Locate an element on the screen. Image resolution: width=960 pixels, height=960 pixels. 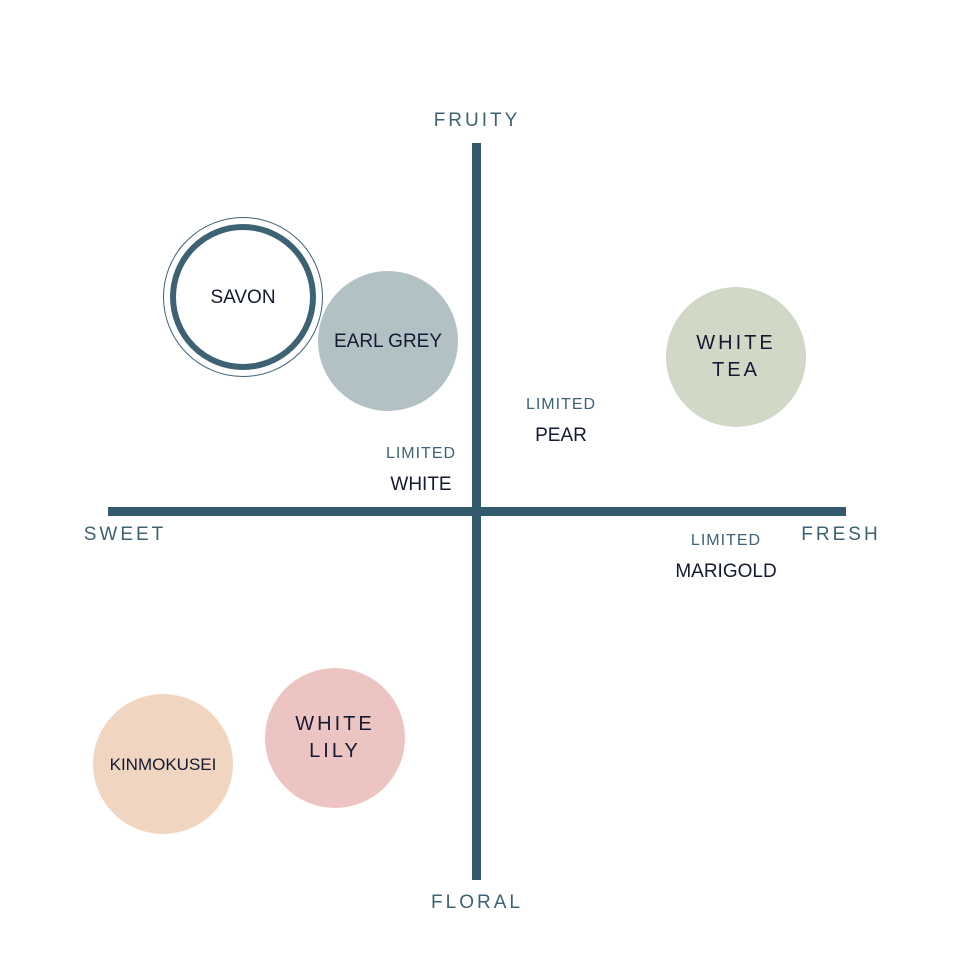
bubble-earl-grey: EARL GREY is located at coordinates (388, 341).